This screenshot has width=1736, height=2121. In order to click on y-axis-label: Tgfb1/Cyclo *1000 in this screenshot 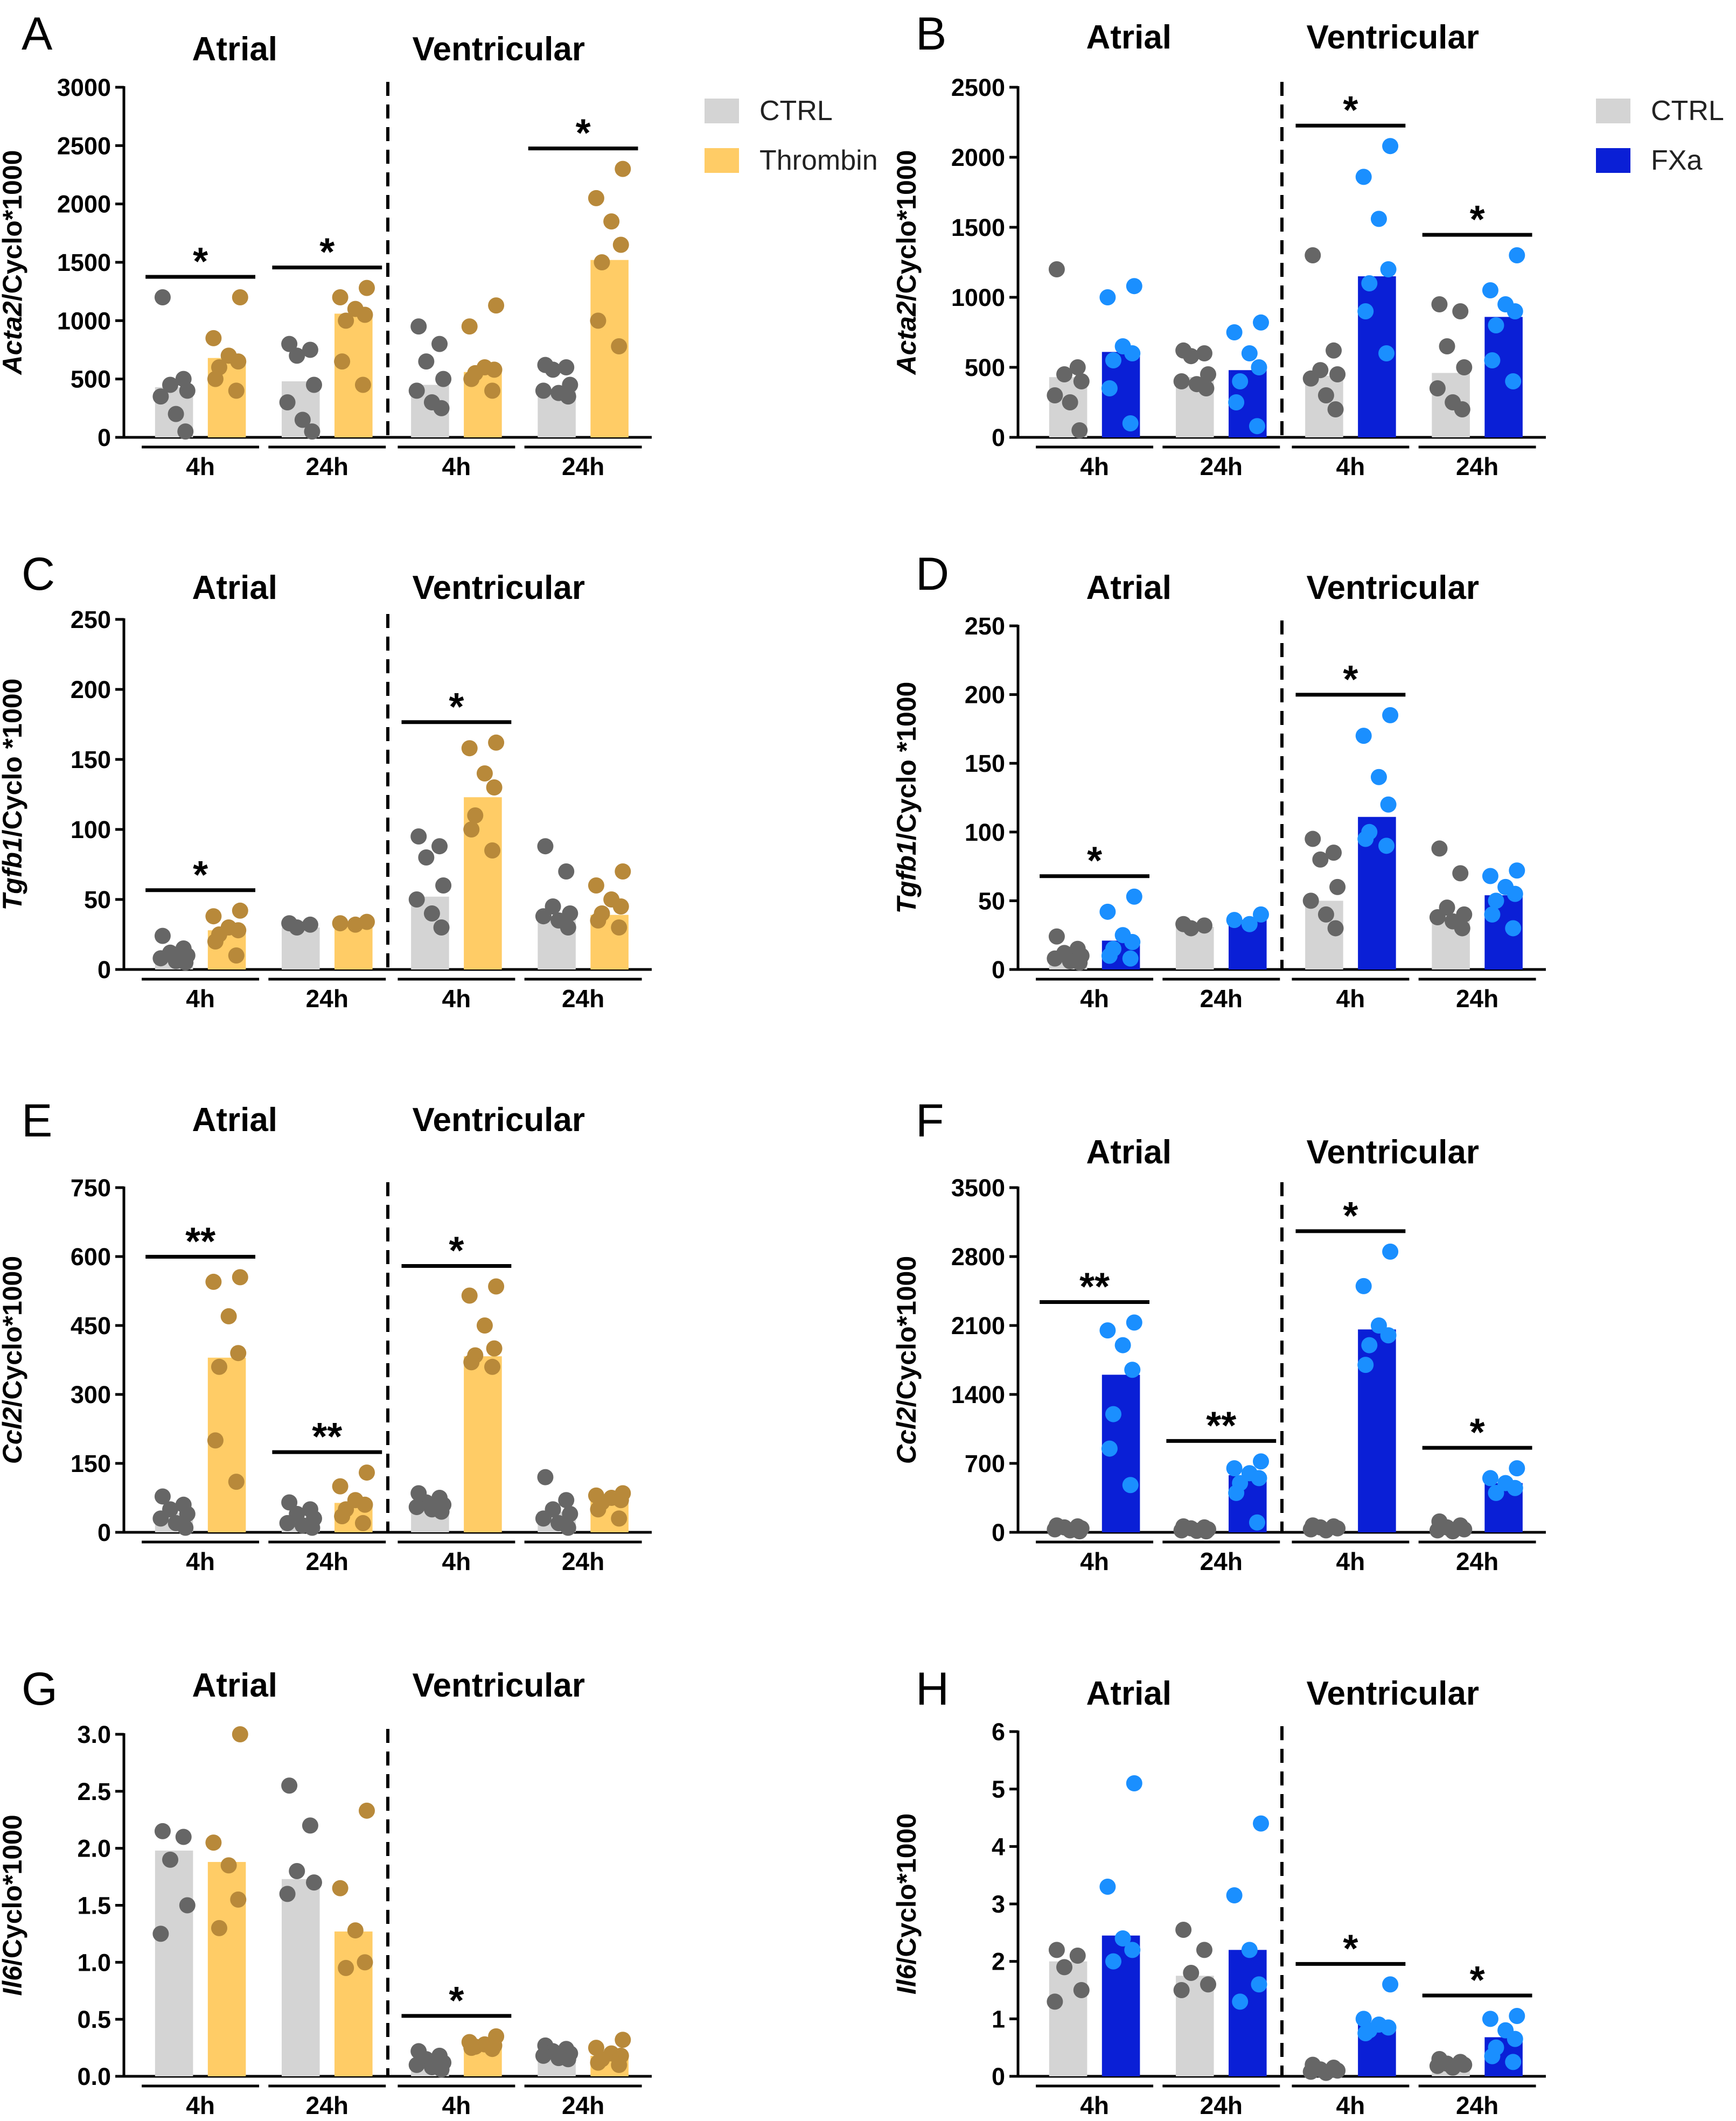, I will do `click(906, 798)`.